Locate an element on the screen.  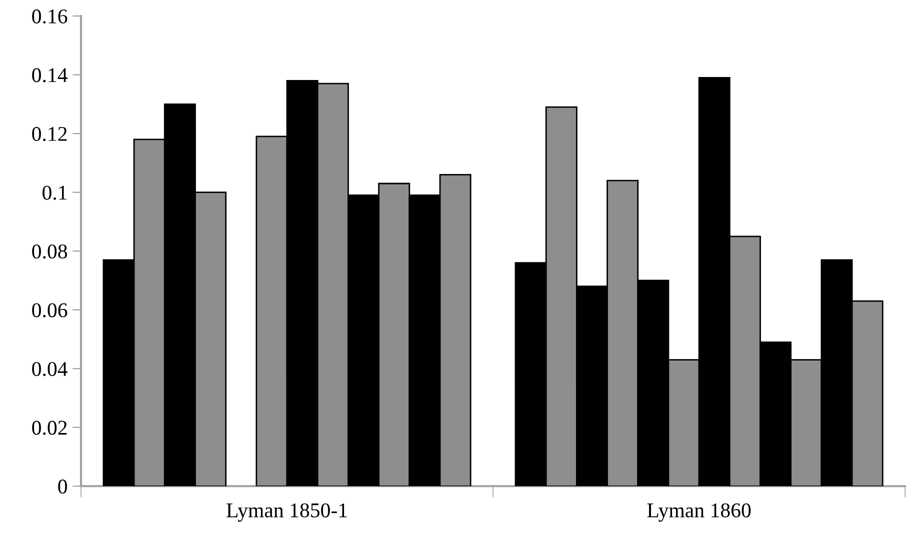
y-tick-label: 0.14 is located at coordinates (50, 75).